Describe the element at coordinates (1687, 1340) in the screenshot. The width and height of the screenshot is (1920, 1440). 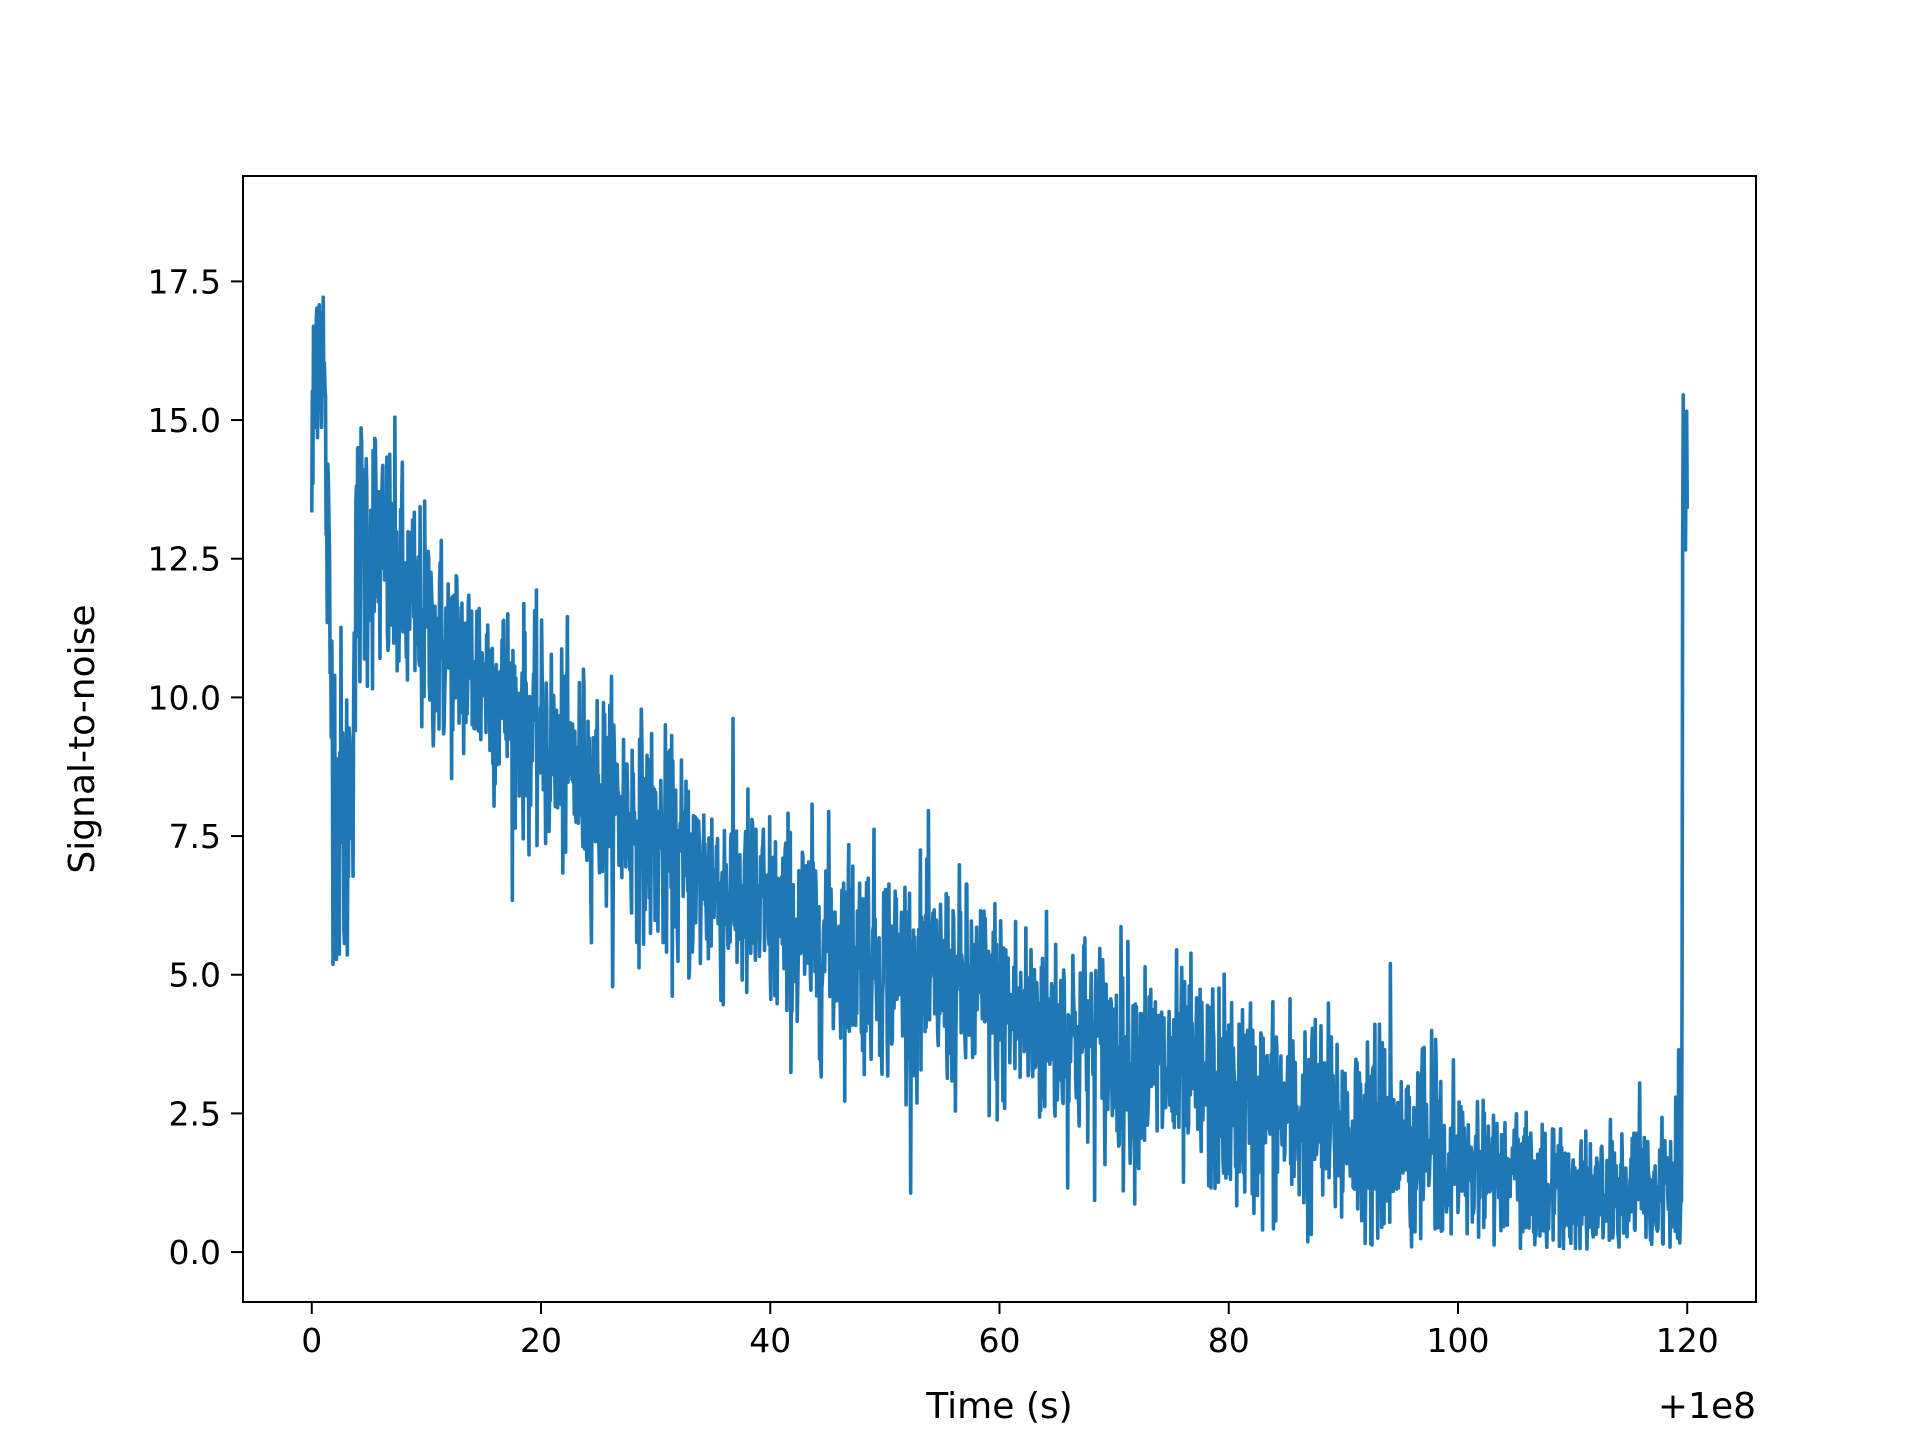
I see `x-tick-label: 120` at that location.